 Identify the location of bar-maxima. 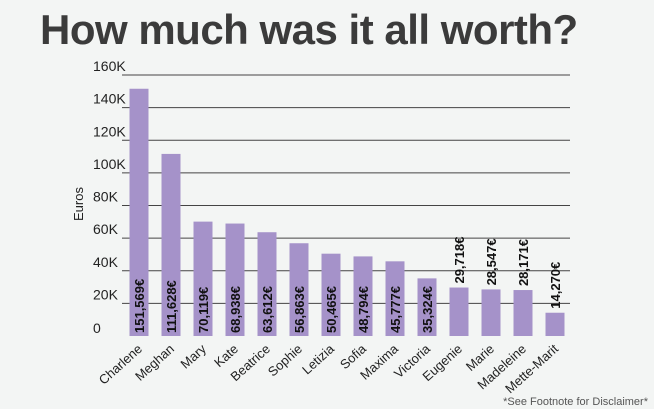
(395, 298).